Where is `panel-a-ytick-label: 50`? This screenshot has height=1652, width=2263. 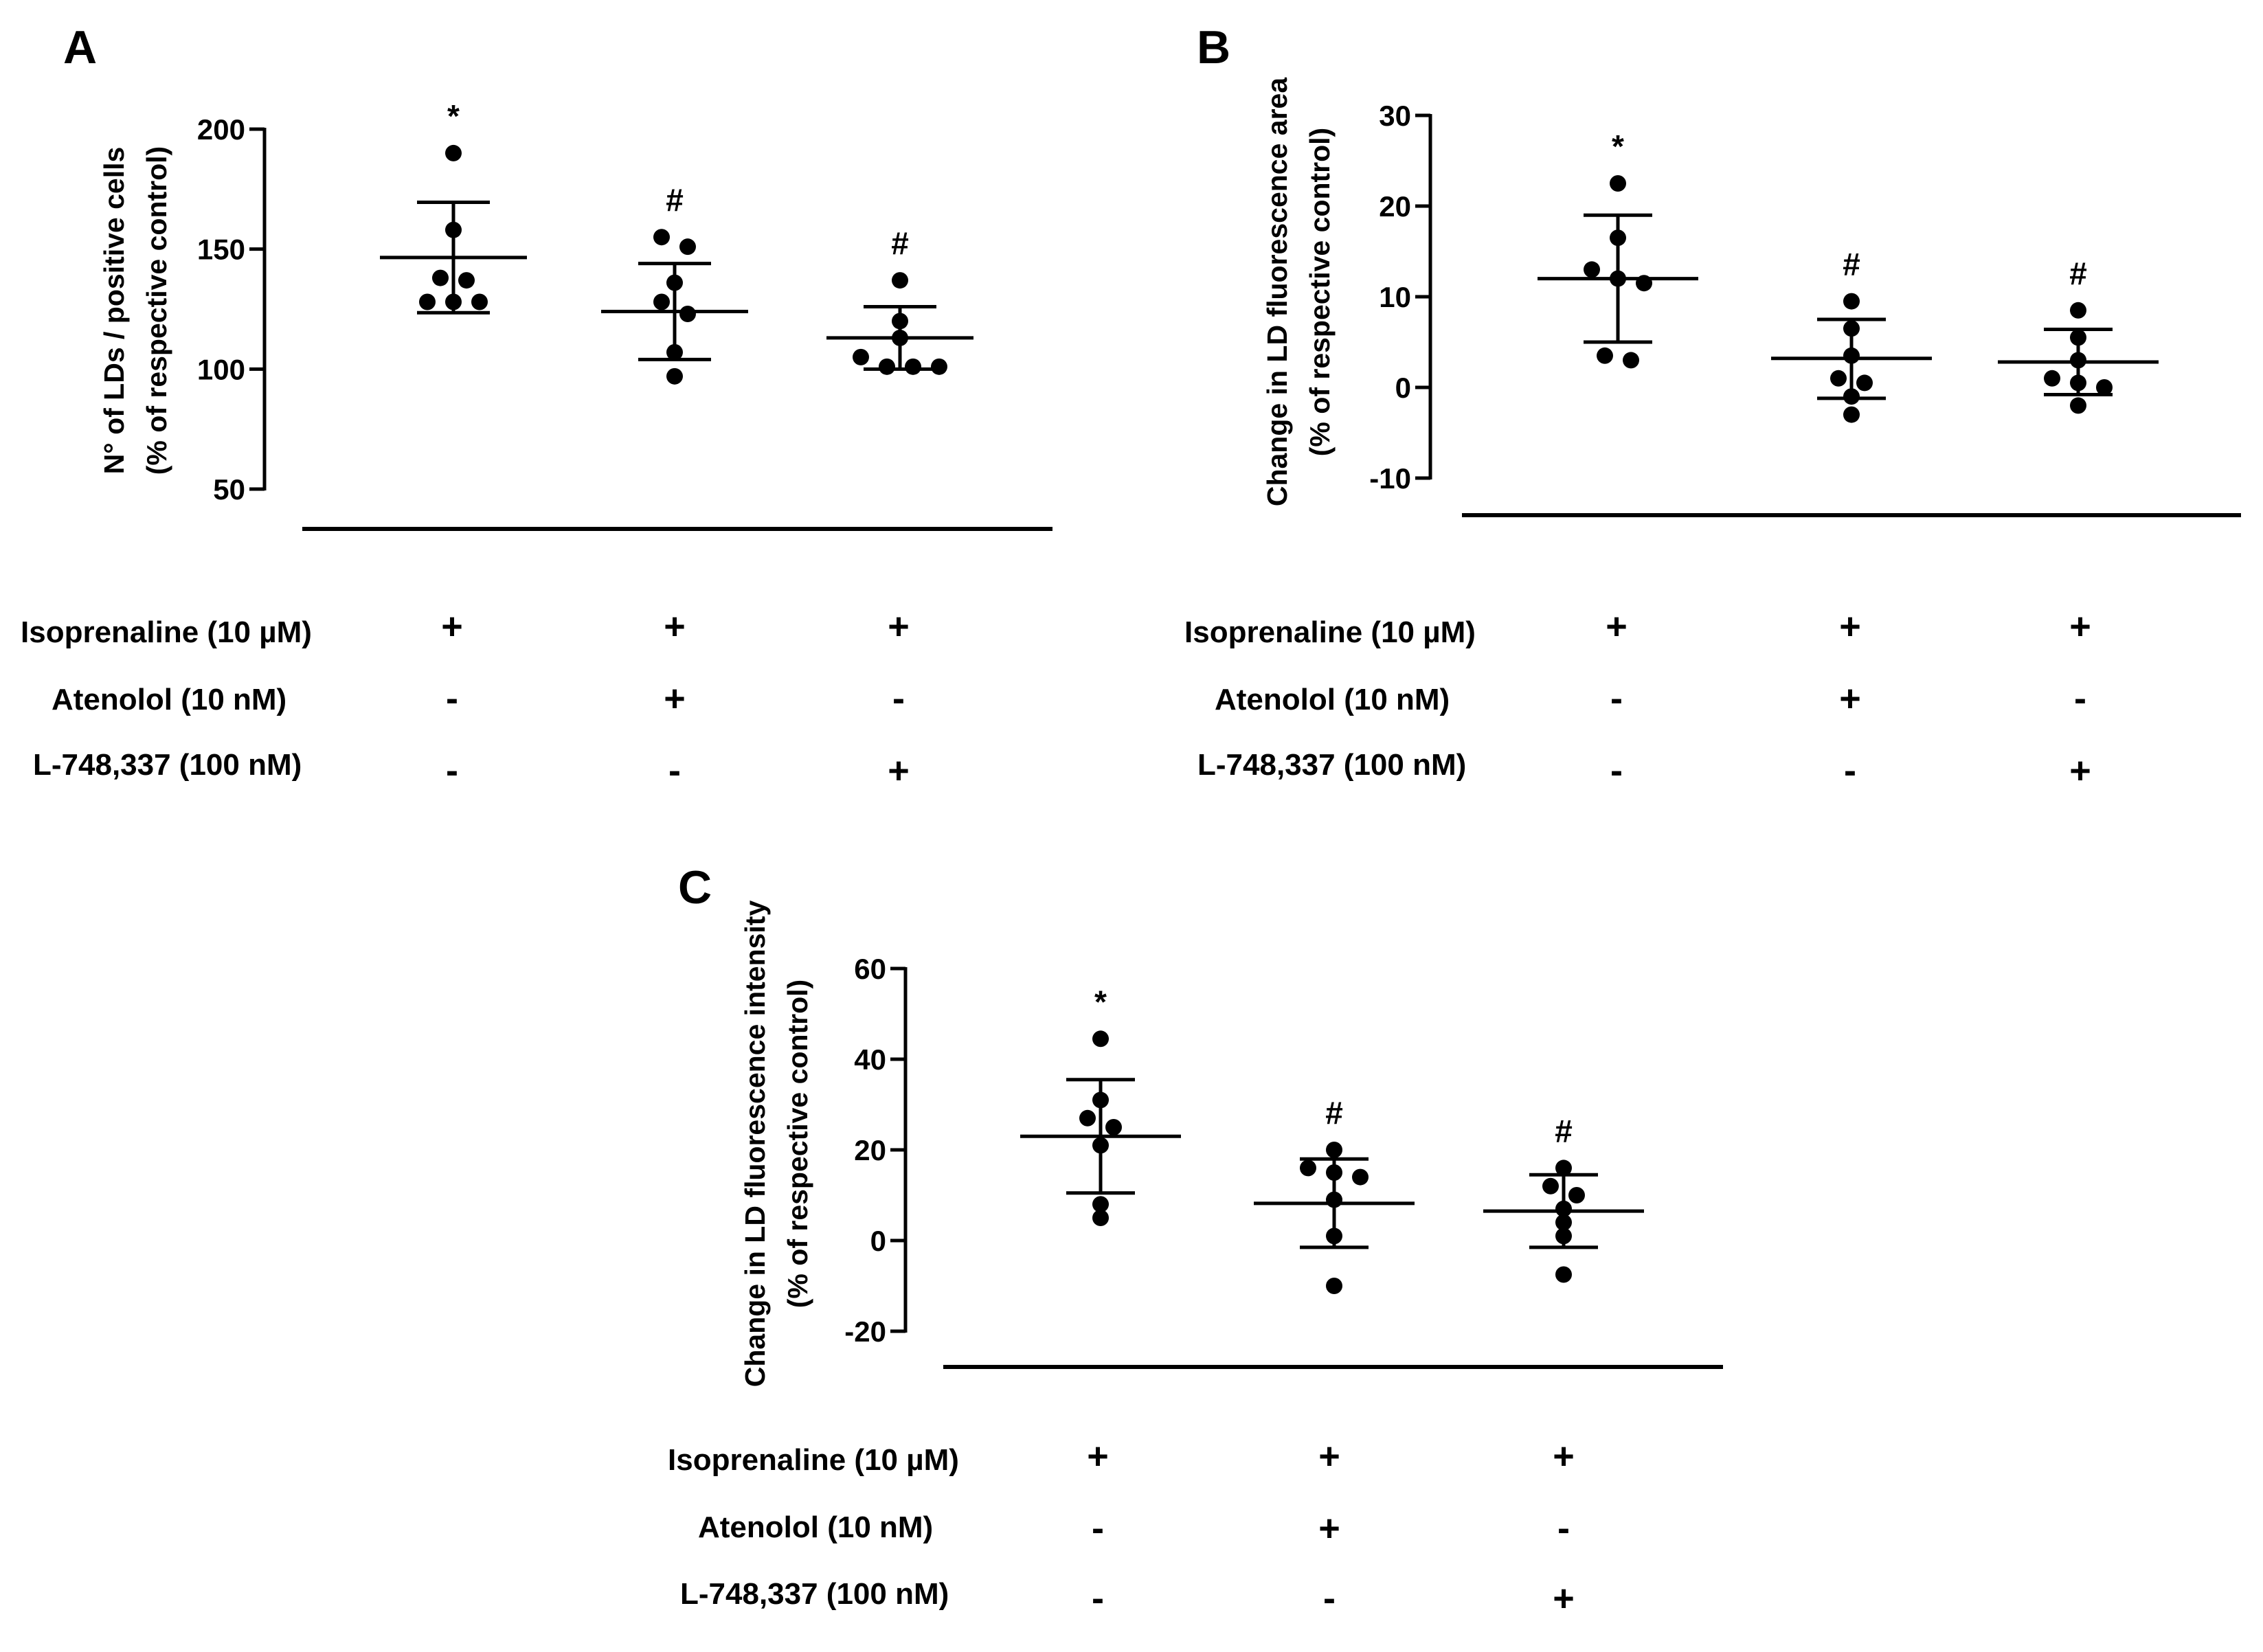
panel-a-ytick-label: 50 is located at coordinates (229, 489).